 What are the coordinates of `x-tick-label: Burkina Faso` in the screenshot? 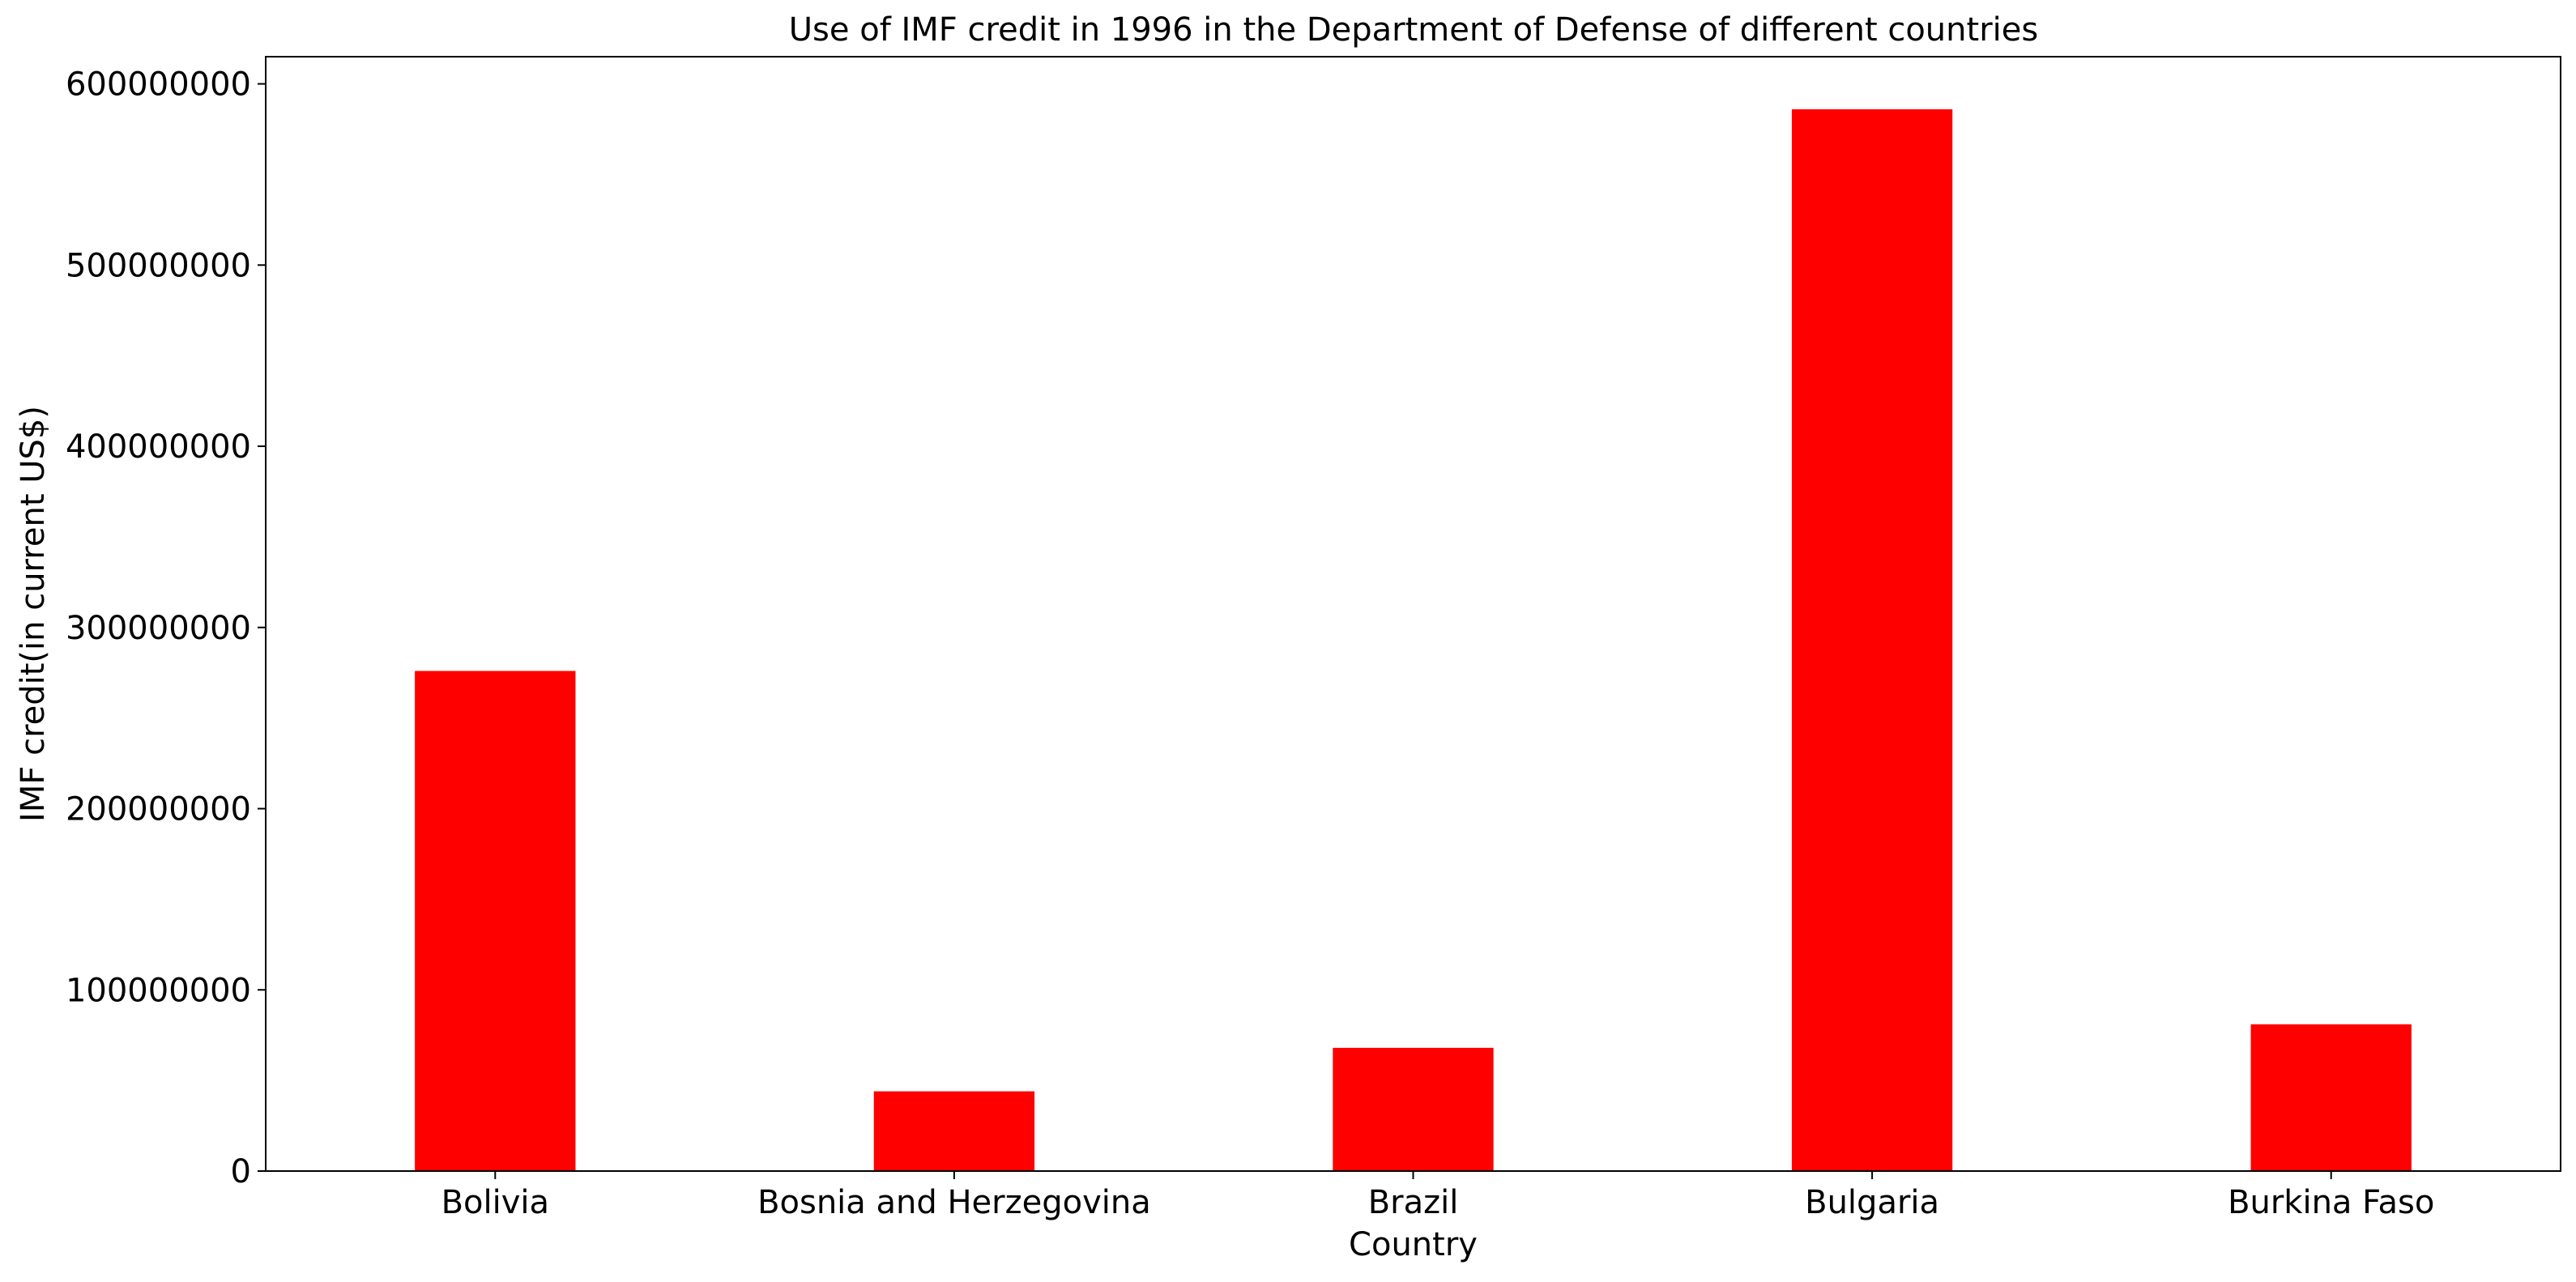 It's located at (2331, 1202).